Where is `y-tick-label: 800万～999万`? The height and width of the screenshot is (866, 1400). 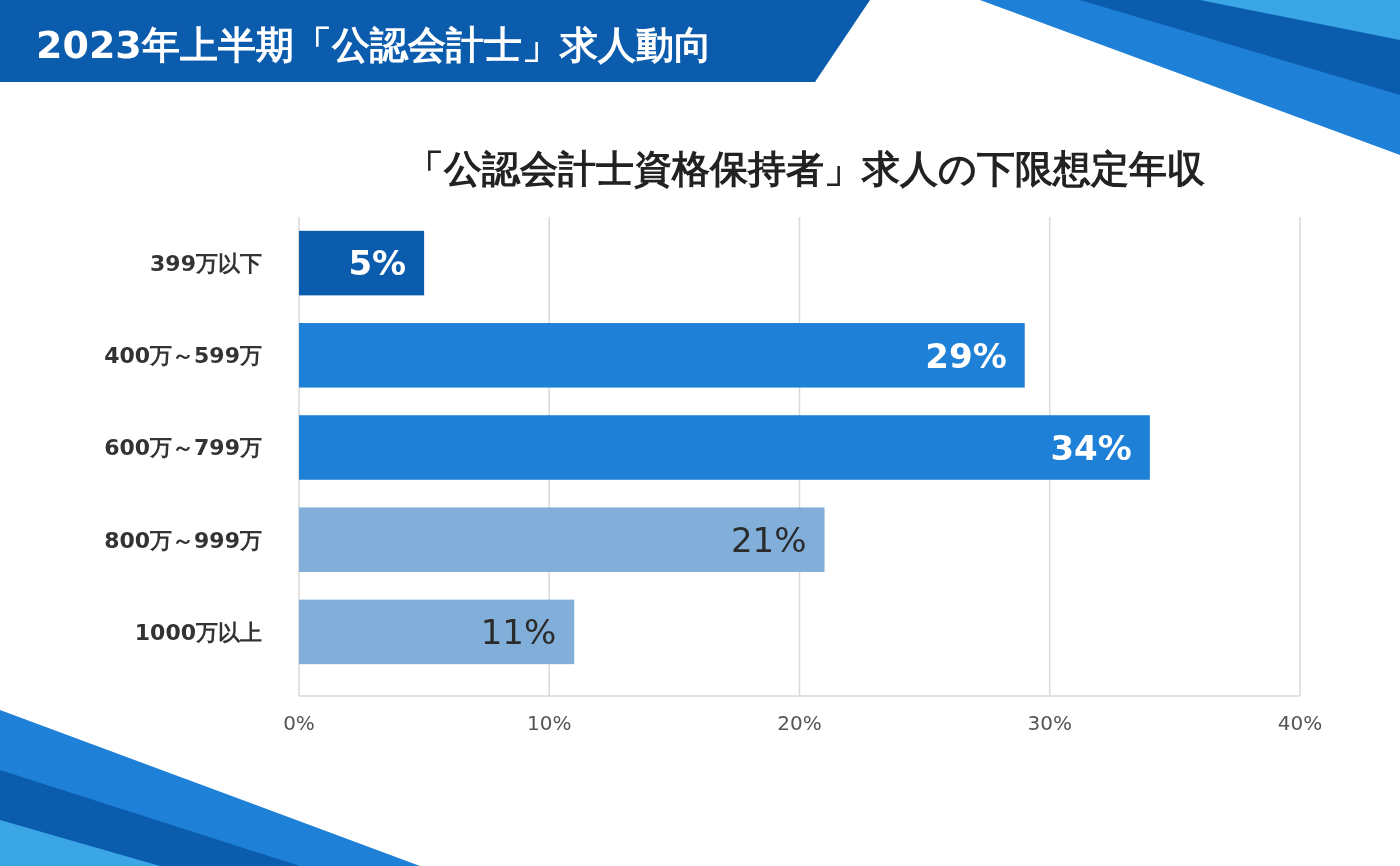 y-tick-label: 800万～999万 is located at coordinates (183, 540).